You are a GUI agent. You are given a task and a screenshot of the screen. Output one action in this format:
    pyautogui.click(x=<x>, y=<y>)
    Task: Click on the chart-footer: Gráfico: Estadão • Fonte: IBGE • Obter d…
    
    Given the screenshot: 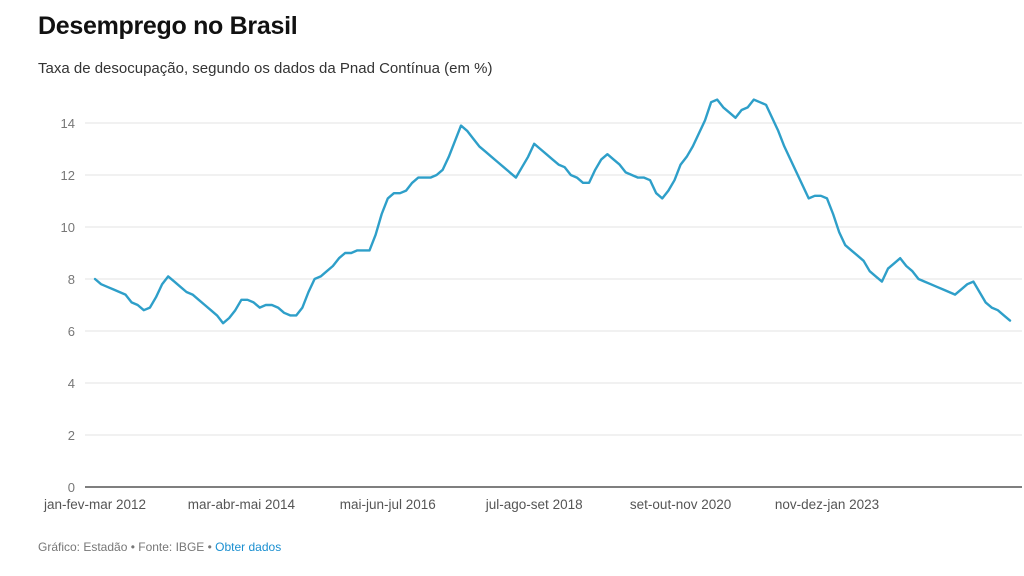 What is the action you would take?
    pyautogui.click(x=159, y=547)
    